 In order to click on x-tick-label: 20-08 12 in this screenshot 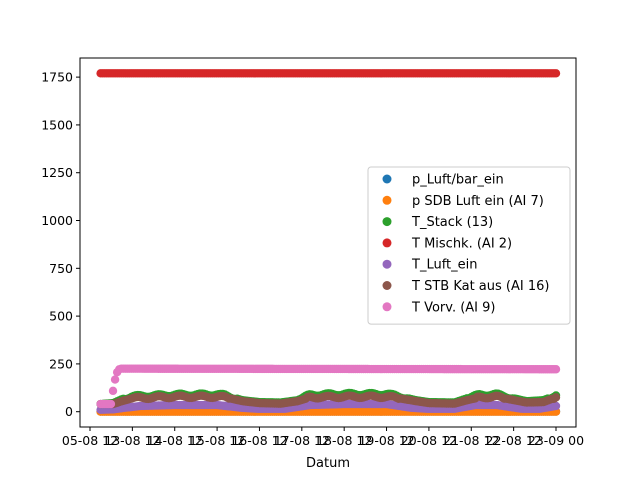, I will do `click(429, 440)`.